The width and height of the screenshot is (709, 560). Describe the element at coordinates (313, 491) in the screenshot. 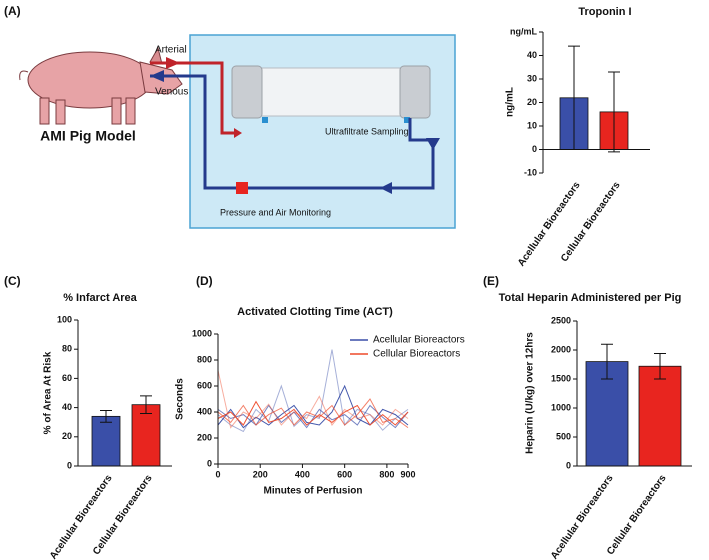

I see `x-axis-label: Minutes of Perfusion` at that location.